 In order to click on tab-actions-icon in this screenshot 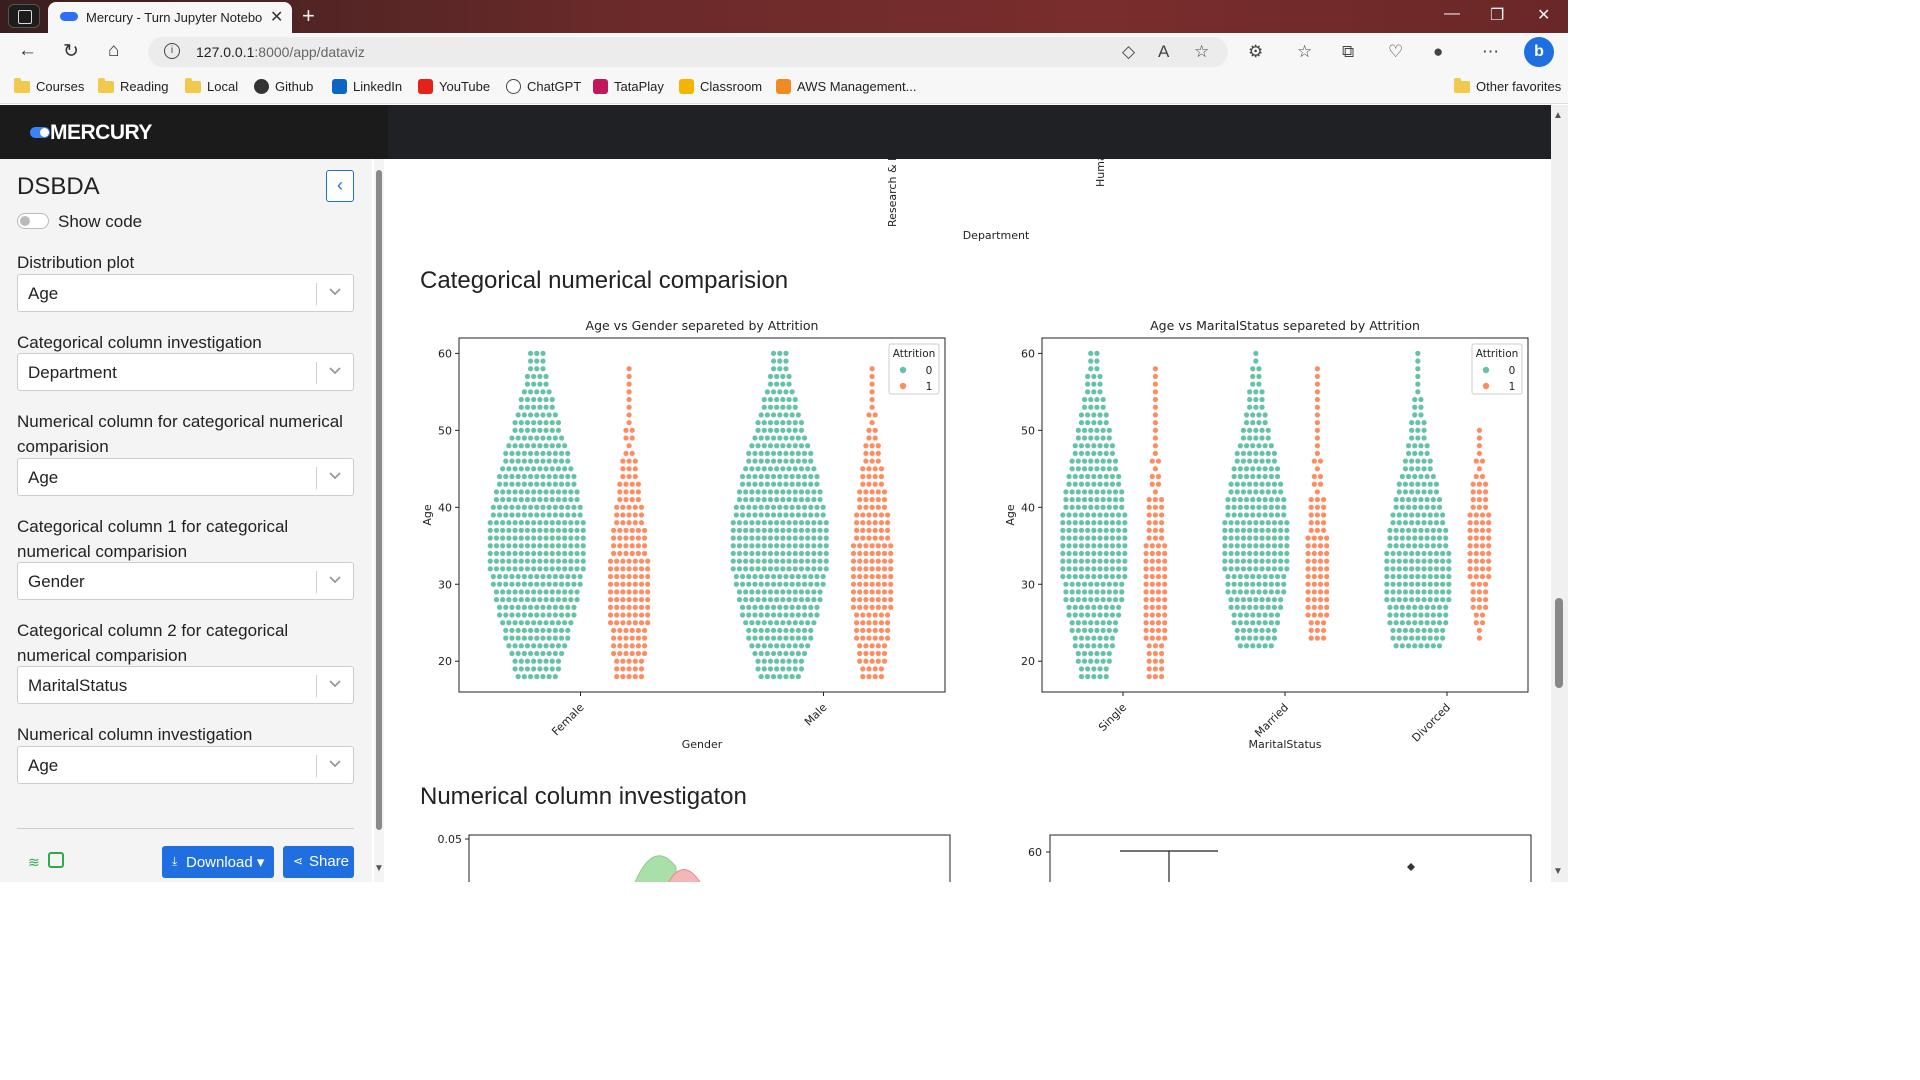, I will do `click(24, 16)`.